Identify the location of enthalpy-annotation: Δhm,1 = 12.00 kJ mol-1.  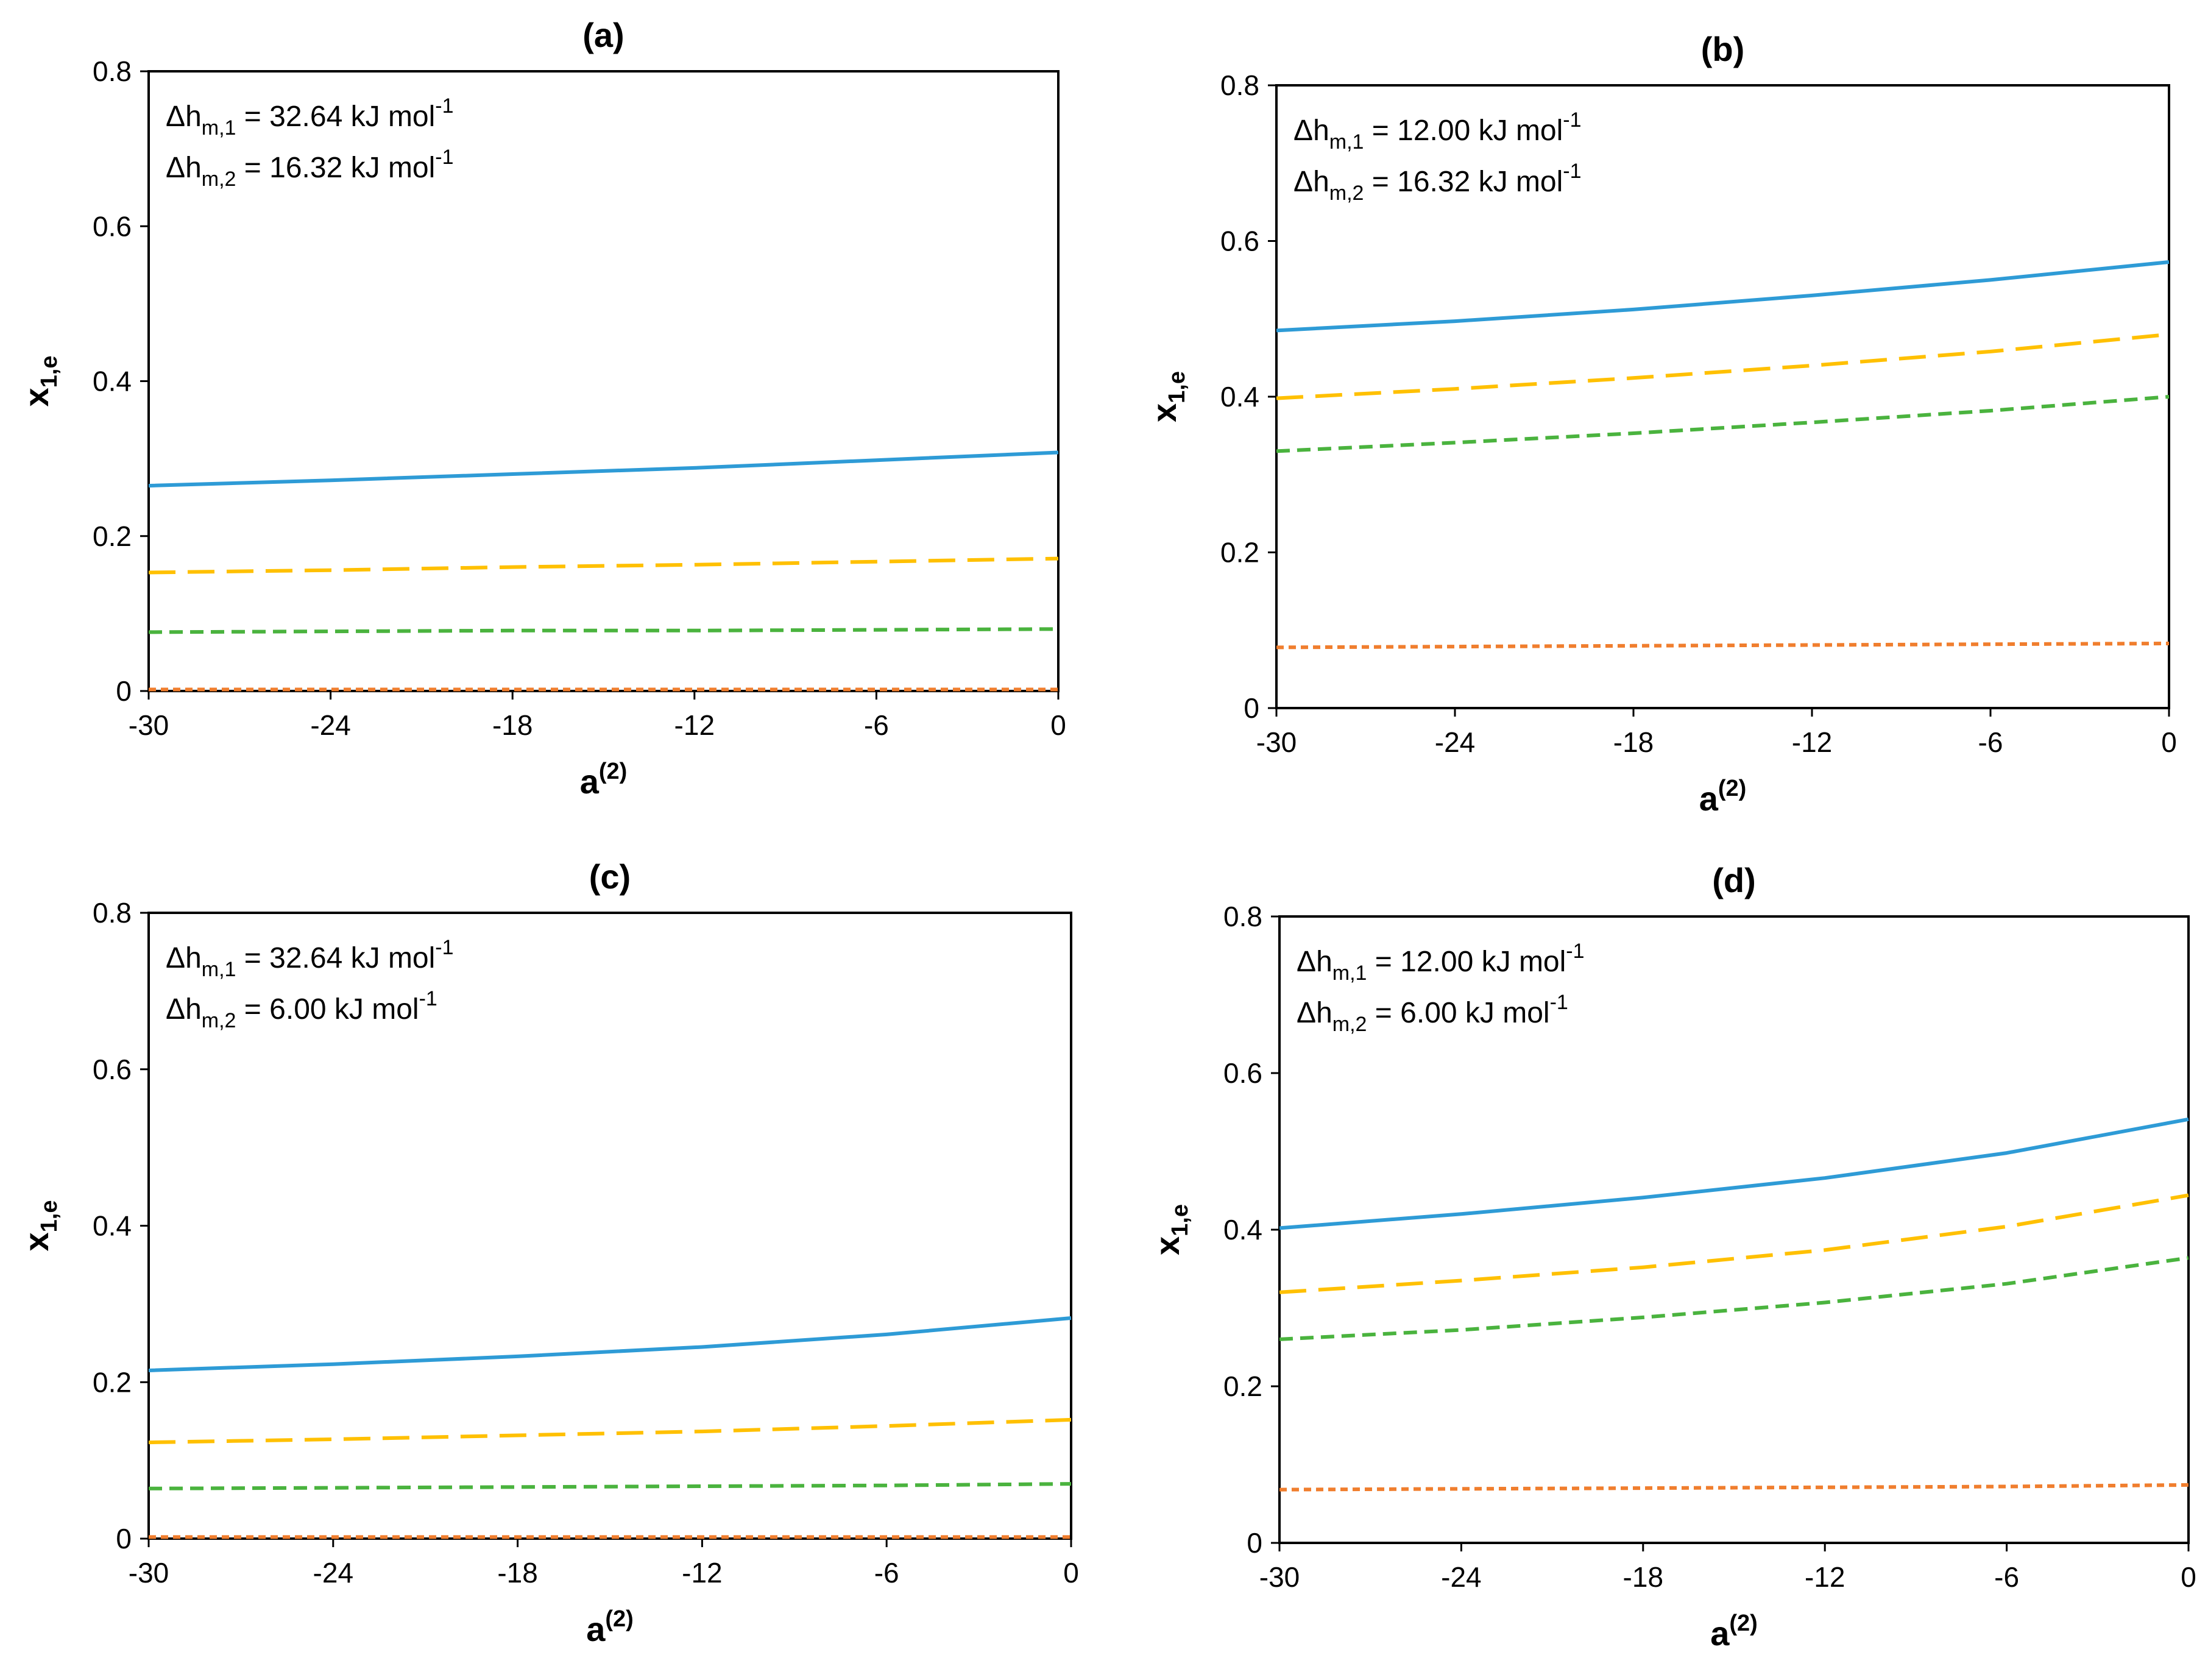
(1441, 962).